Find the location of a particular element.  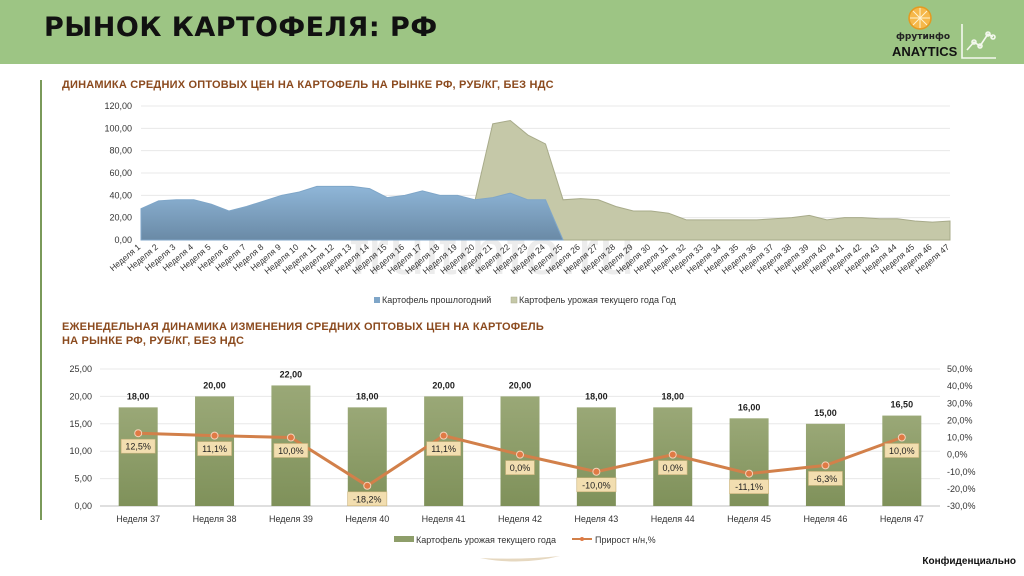

x-tick-label: Неделя 45 is located at coordinates (749, 519).